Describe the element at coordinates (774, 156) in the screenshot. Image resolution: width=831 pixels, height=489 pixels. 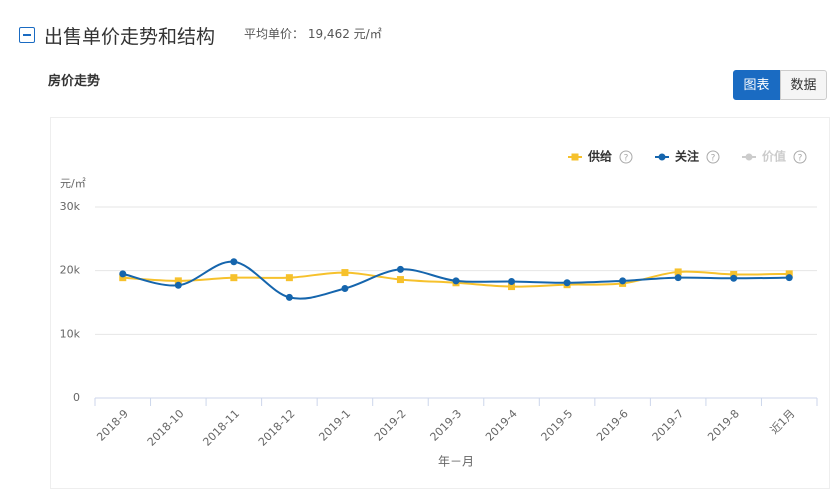
I see `legend-label: 价值` at that location.